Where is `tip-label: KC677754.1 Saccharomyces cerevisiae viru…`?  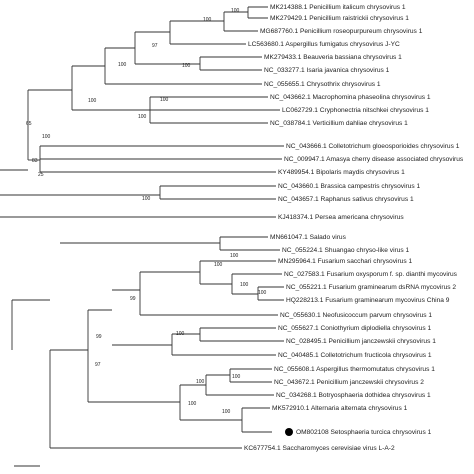 tip-label: KC677754.1 Saccharomyces cerevisiae viru… is located at coordinates (319, 448).